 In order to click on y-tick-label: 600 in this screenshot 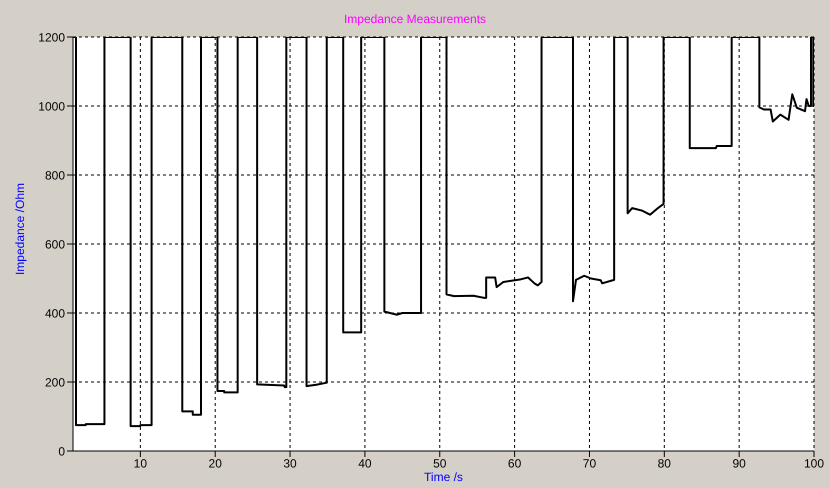, I will do `click(55, 244)`.